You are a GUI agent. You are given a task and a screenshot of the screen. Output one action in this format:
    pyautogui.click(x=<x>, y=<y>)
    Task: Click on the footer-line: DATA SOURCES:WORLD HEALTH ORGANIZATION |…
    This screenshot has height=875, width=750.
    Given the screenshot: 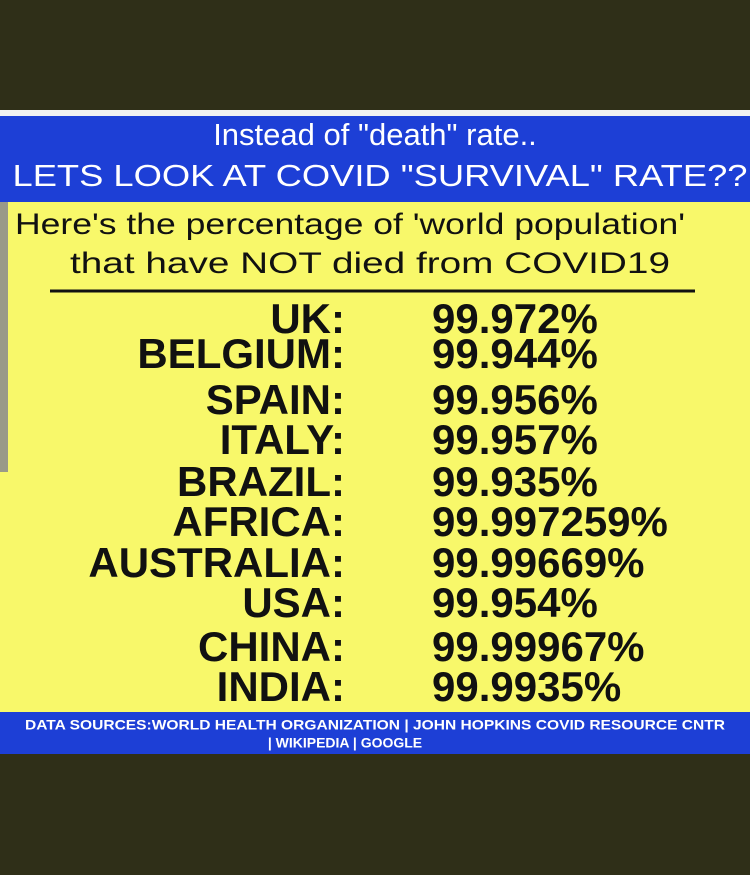 What is the action you would take?
    pyautogui.click(x=375, y=725)
    